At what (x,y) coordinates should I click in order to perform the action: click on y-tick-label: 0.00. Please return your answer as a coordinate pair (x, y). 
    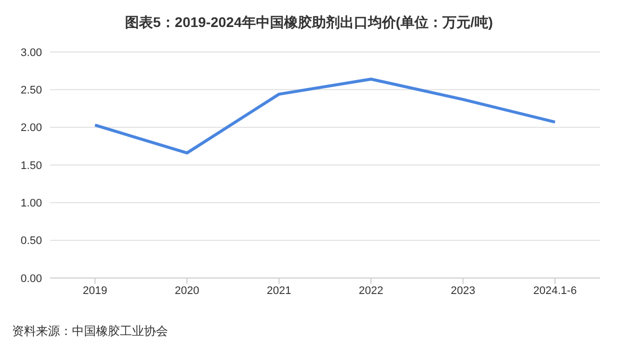
    Looking at the image, I should click on (31, 278).